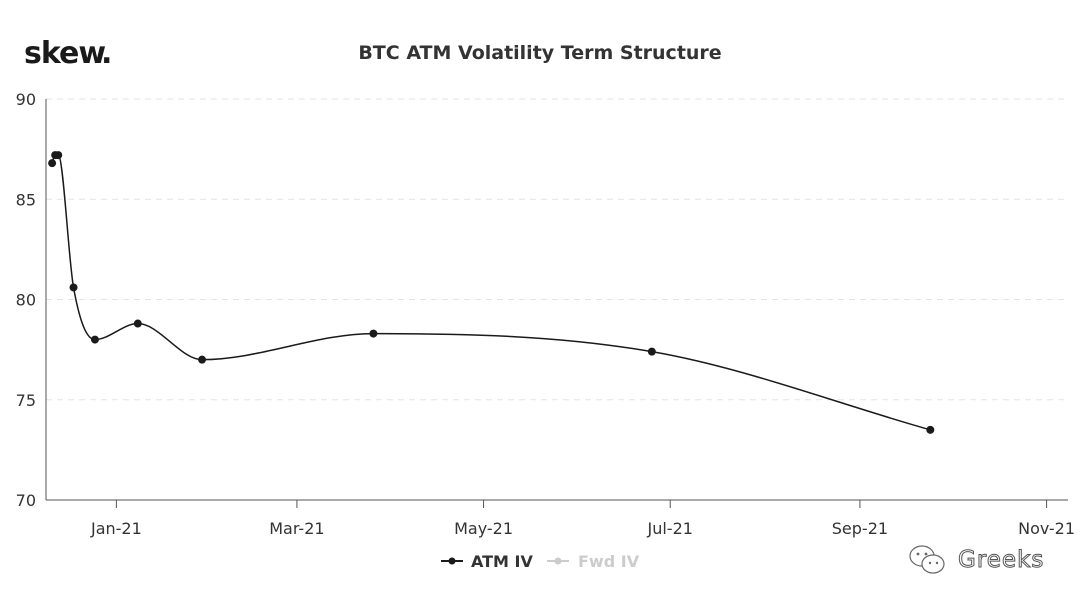 The image size is (1080, 603). I want to click on legend-fwd-iv-label: Fwd IV, so click(609, 561).